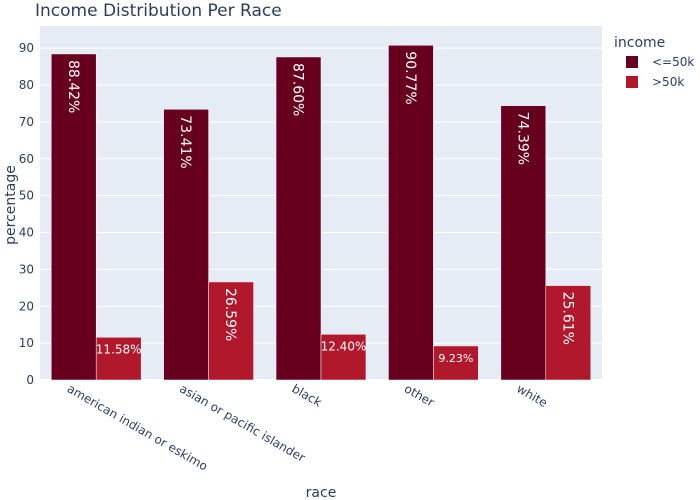  Describe the element at coordinates (668, 82) in the screenshot. I see `legend-label-gt50k: >50k` at that location.